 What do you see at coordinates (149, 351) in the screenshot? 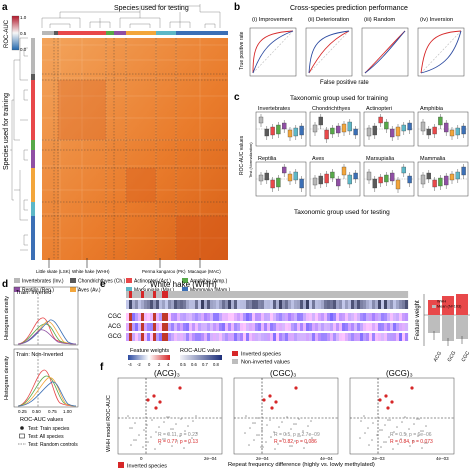
I see `weights-legend-title: Feature weights` at bounding box center [149, 351].